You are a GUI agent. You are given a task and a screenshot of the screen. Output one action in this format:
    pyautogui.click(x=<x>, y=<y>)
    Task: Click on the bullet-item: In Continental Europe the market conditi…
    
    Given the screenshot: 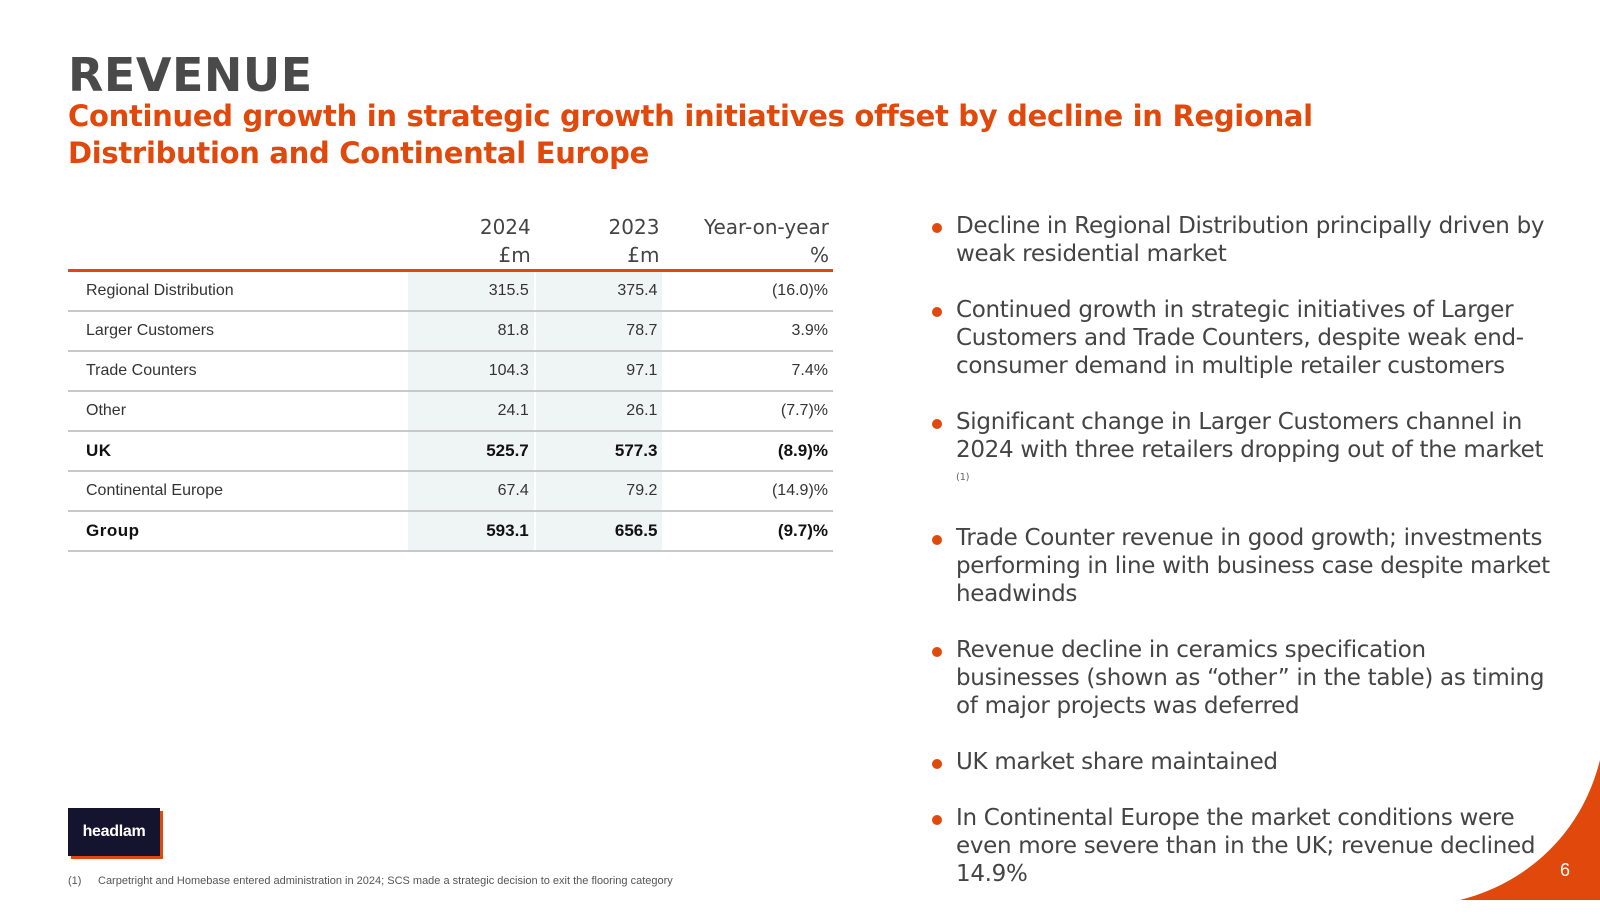 What is the action you would take?
    pyautogui.click(x=1242, y=846)
    